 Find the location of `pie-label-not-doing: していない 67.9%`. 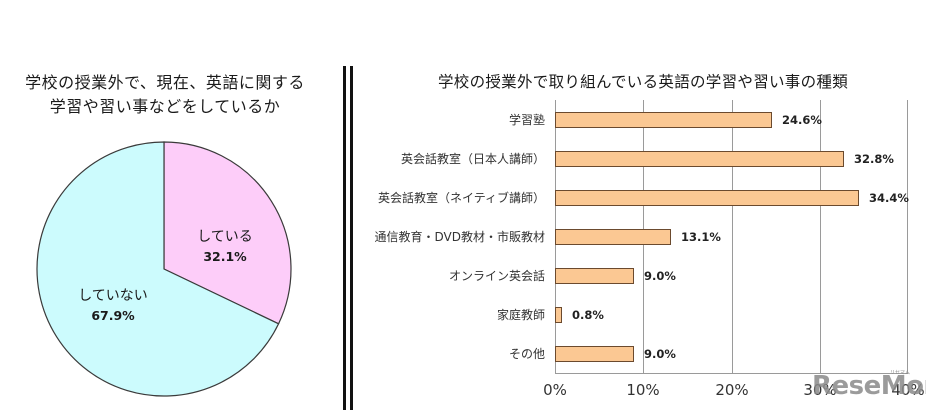

pie-label-not-doing: していない 67.9% is located at coordinates (113, 306).